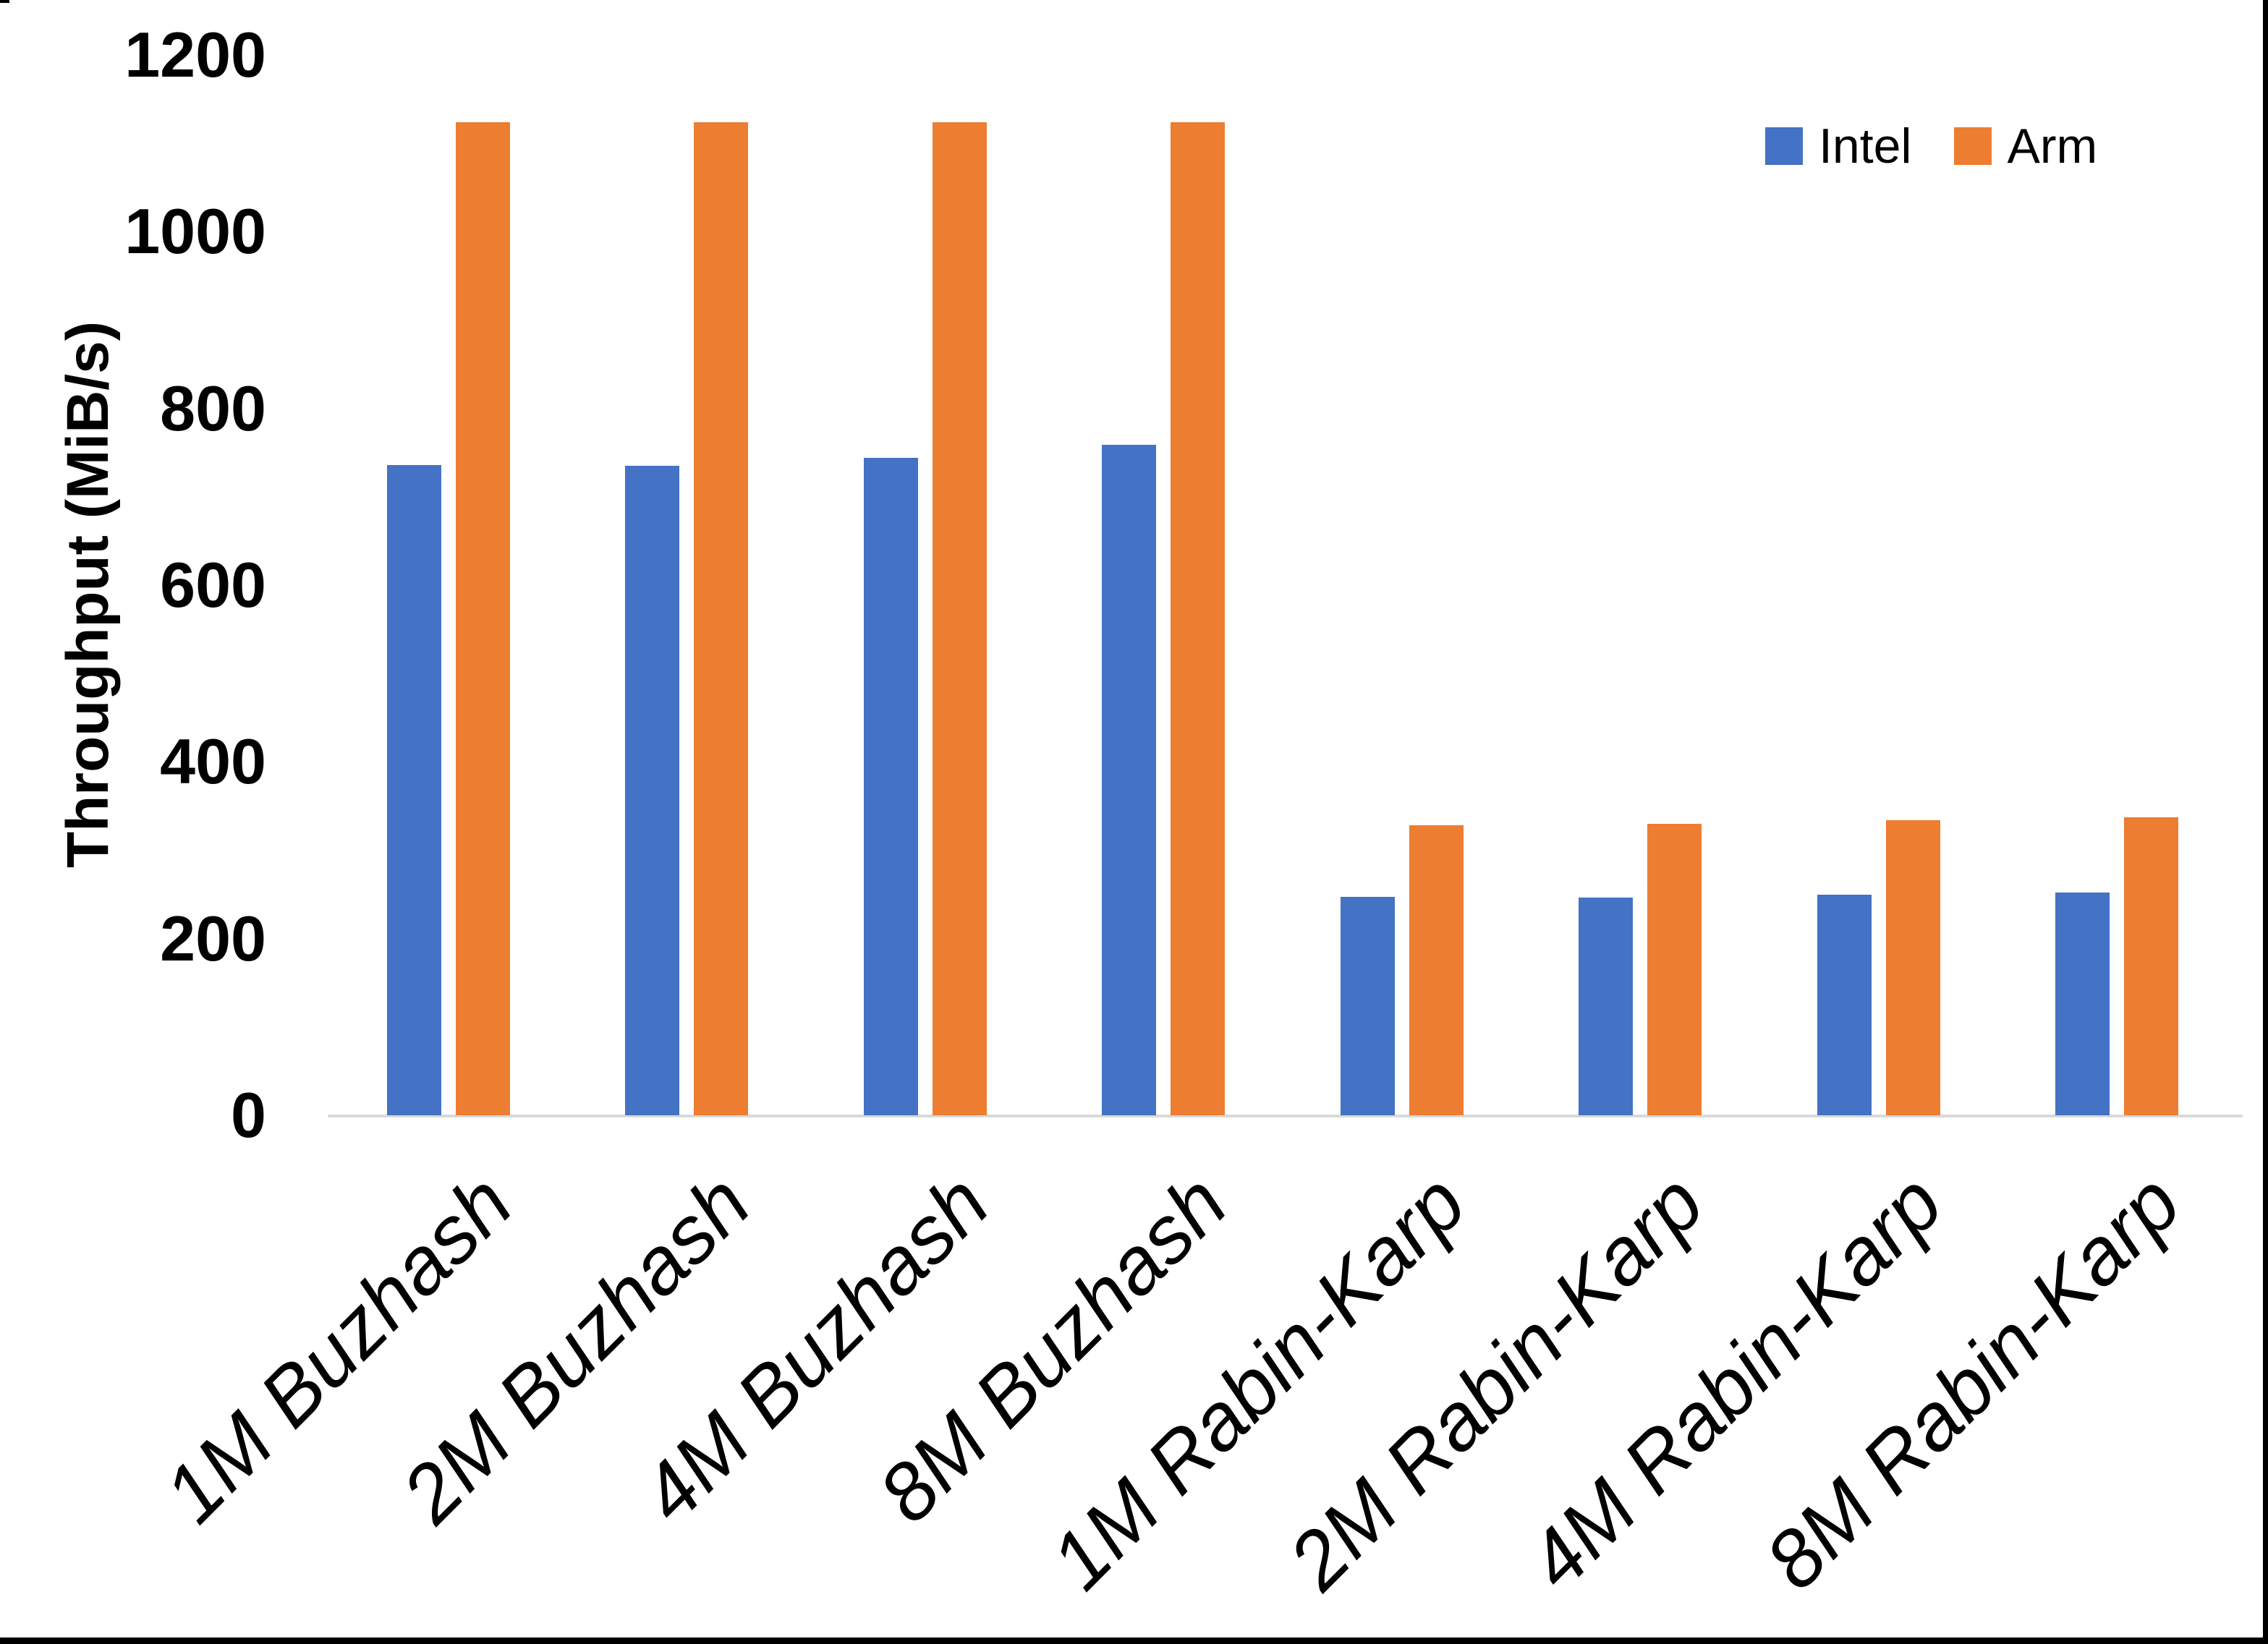 This screenshot has width=2268, height=1644. Describe the element at coordinates (213, 585) in the screenshot. I see `y-axis-tick-label-600: 600` at that location.